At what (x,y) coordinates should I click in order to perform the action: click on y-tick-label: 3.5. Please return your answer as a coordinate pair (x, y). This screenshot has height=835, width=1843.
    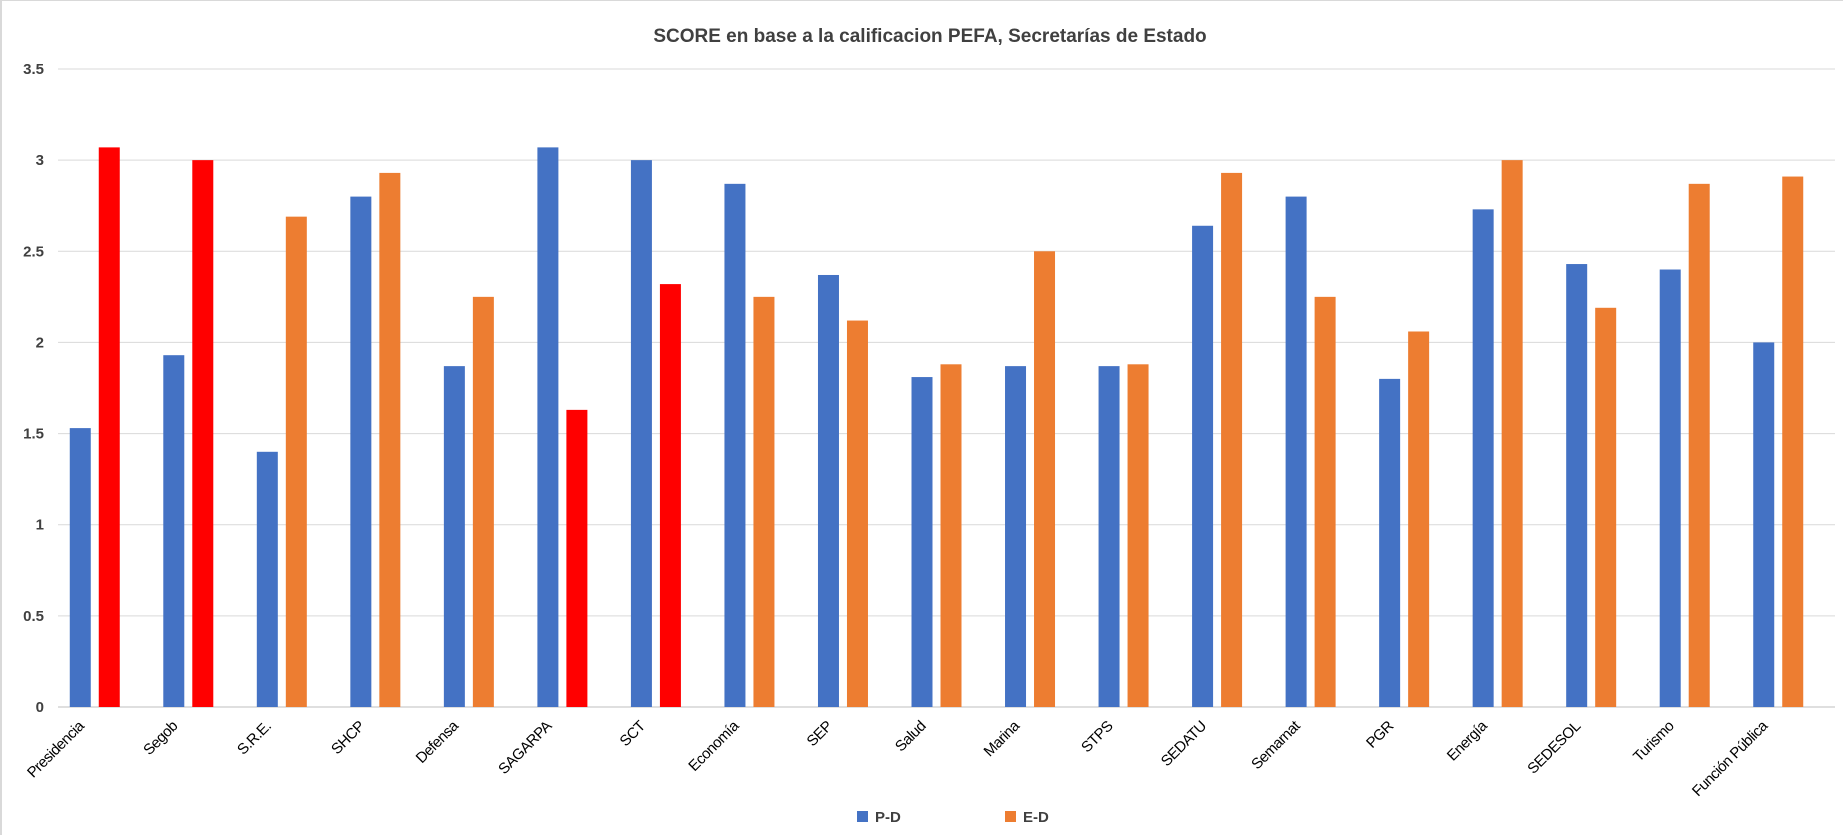
    Looking at the image, I should click on (33, 69).